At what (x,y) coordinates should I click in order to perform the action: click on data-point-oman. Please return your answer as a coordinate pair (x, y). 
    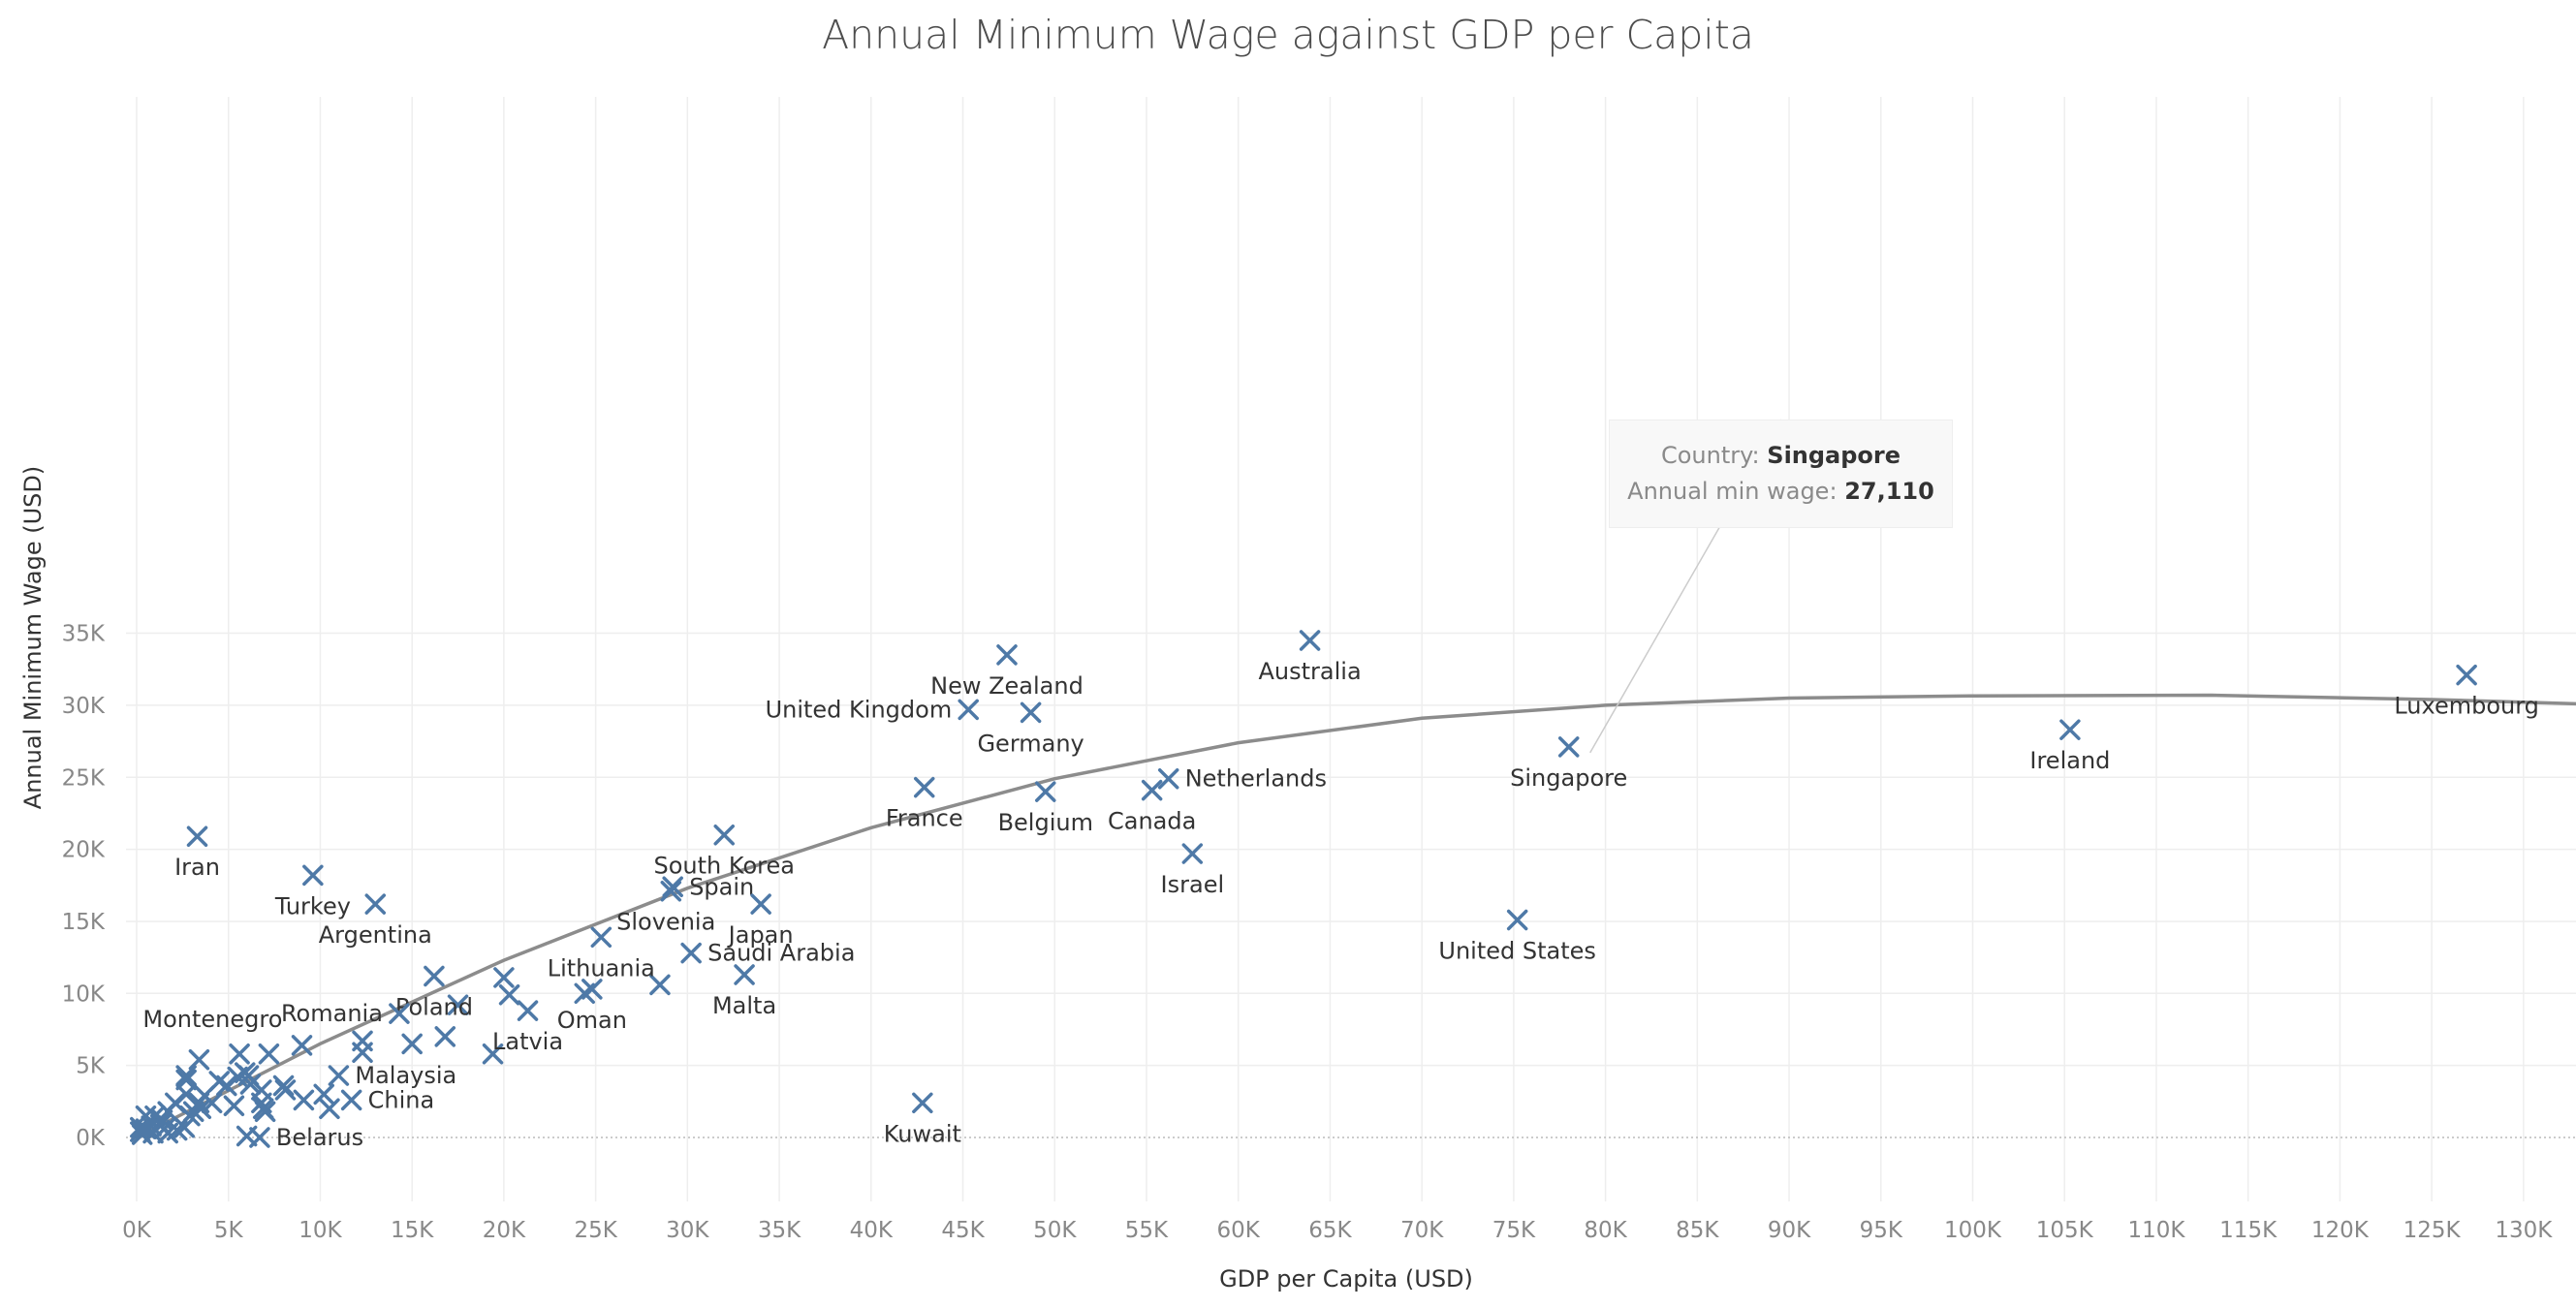
    Looking at the image, I should click on (592, 989).